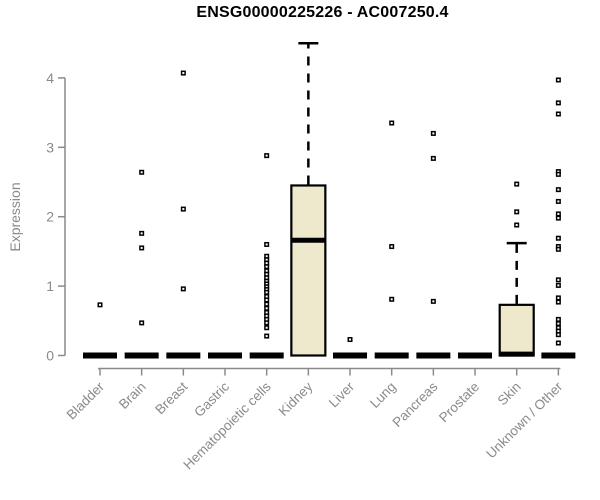  What do you see at coordinates (296, 399) in the screenshot?
I see `x-category-label: Kidney` at bounding box center [296, 399].